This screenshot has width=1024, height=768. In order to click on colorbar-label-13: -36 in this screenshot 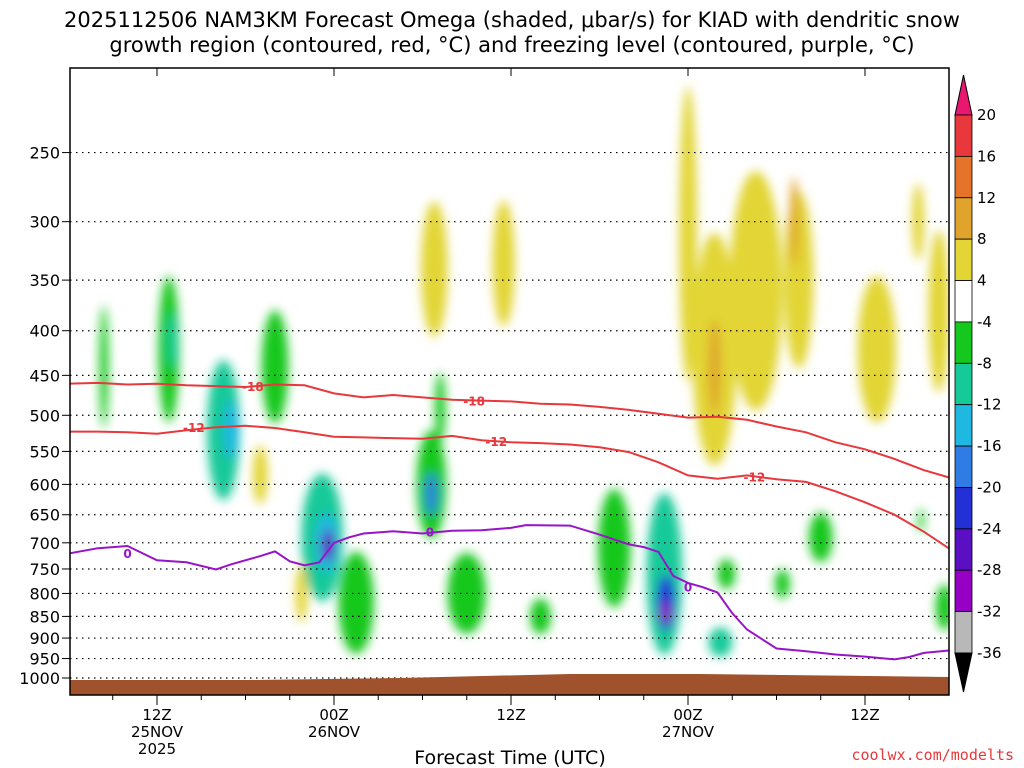, I will do `click(989, 653)`.